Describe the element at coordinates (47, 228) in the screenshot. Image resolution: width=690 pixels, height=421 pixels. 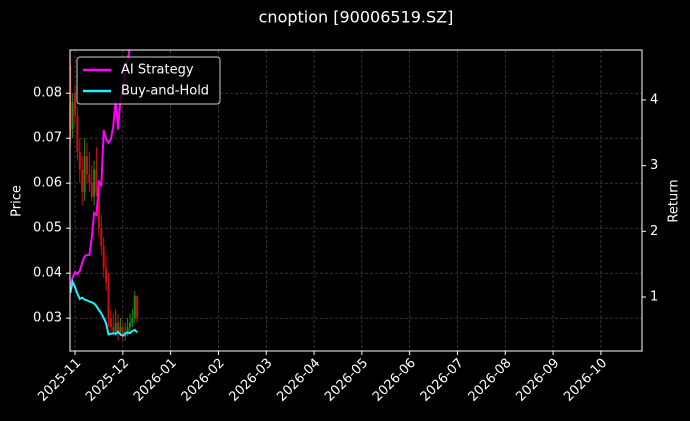
I see `y-tick-label: 0.05` at that location.